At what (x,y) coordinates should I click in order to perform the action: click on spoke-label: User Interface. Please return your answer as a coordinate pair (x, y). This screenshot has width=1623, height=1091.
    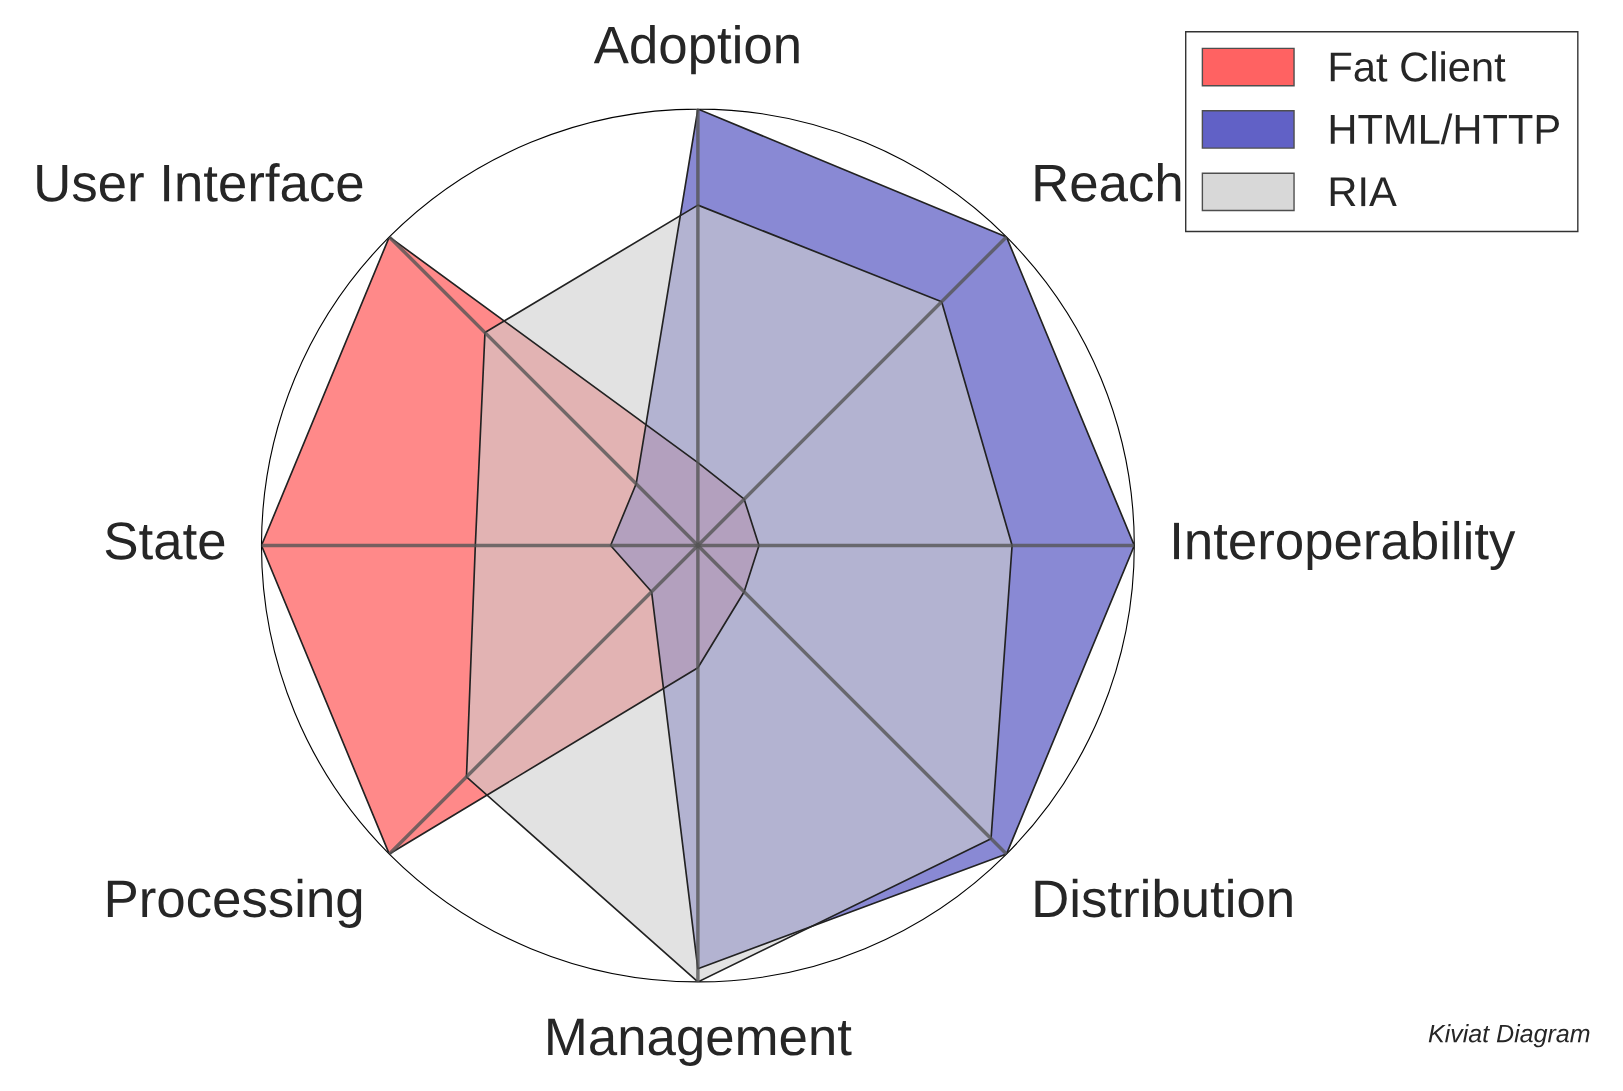
    Looking at the image, I should click on (200, 182).